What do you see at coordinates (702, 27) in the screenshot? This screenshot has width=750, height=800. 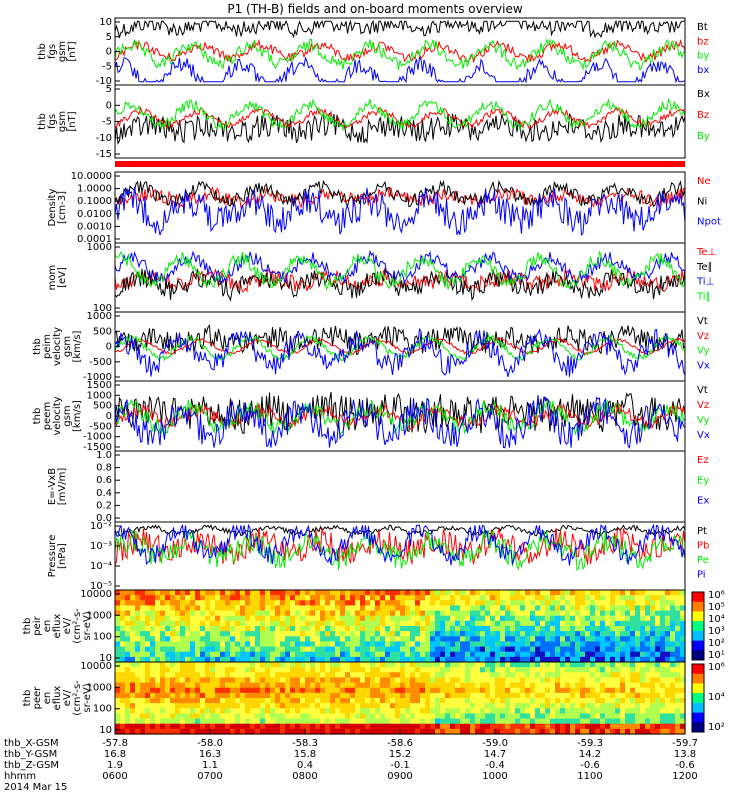 I see `legend-bt: Bt` at bounding box center [702, 27].